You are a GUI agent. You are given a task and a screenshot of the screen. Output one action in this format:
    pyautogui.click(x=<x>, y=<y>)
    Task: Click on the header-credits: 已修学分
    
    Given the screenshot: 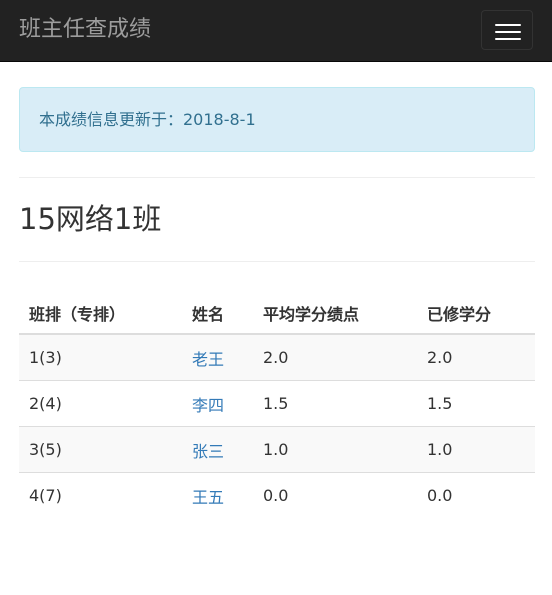 What is the action you would take?
    pyautogui.click(x=476, y=313)
    